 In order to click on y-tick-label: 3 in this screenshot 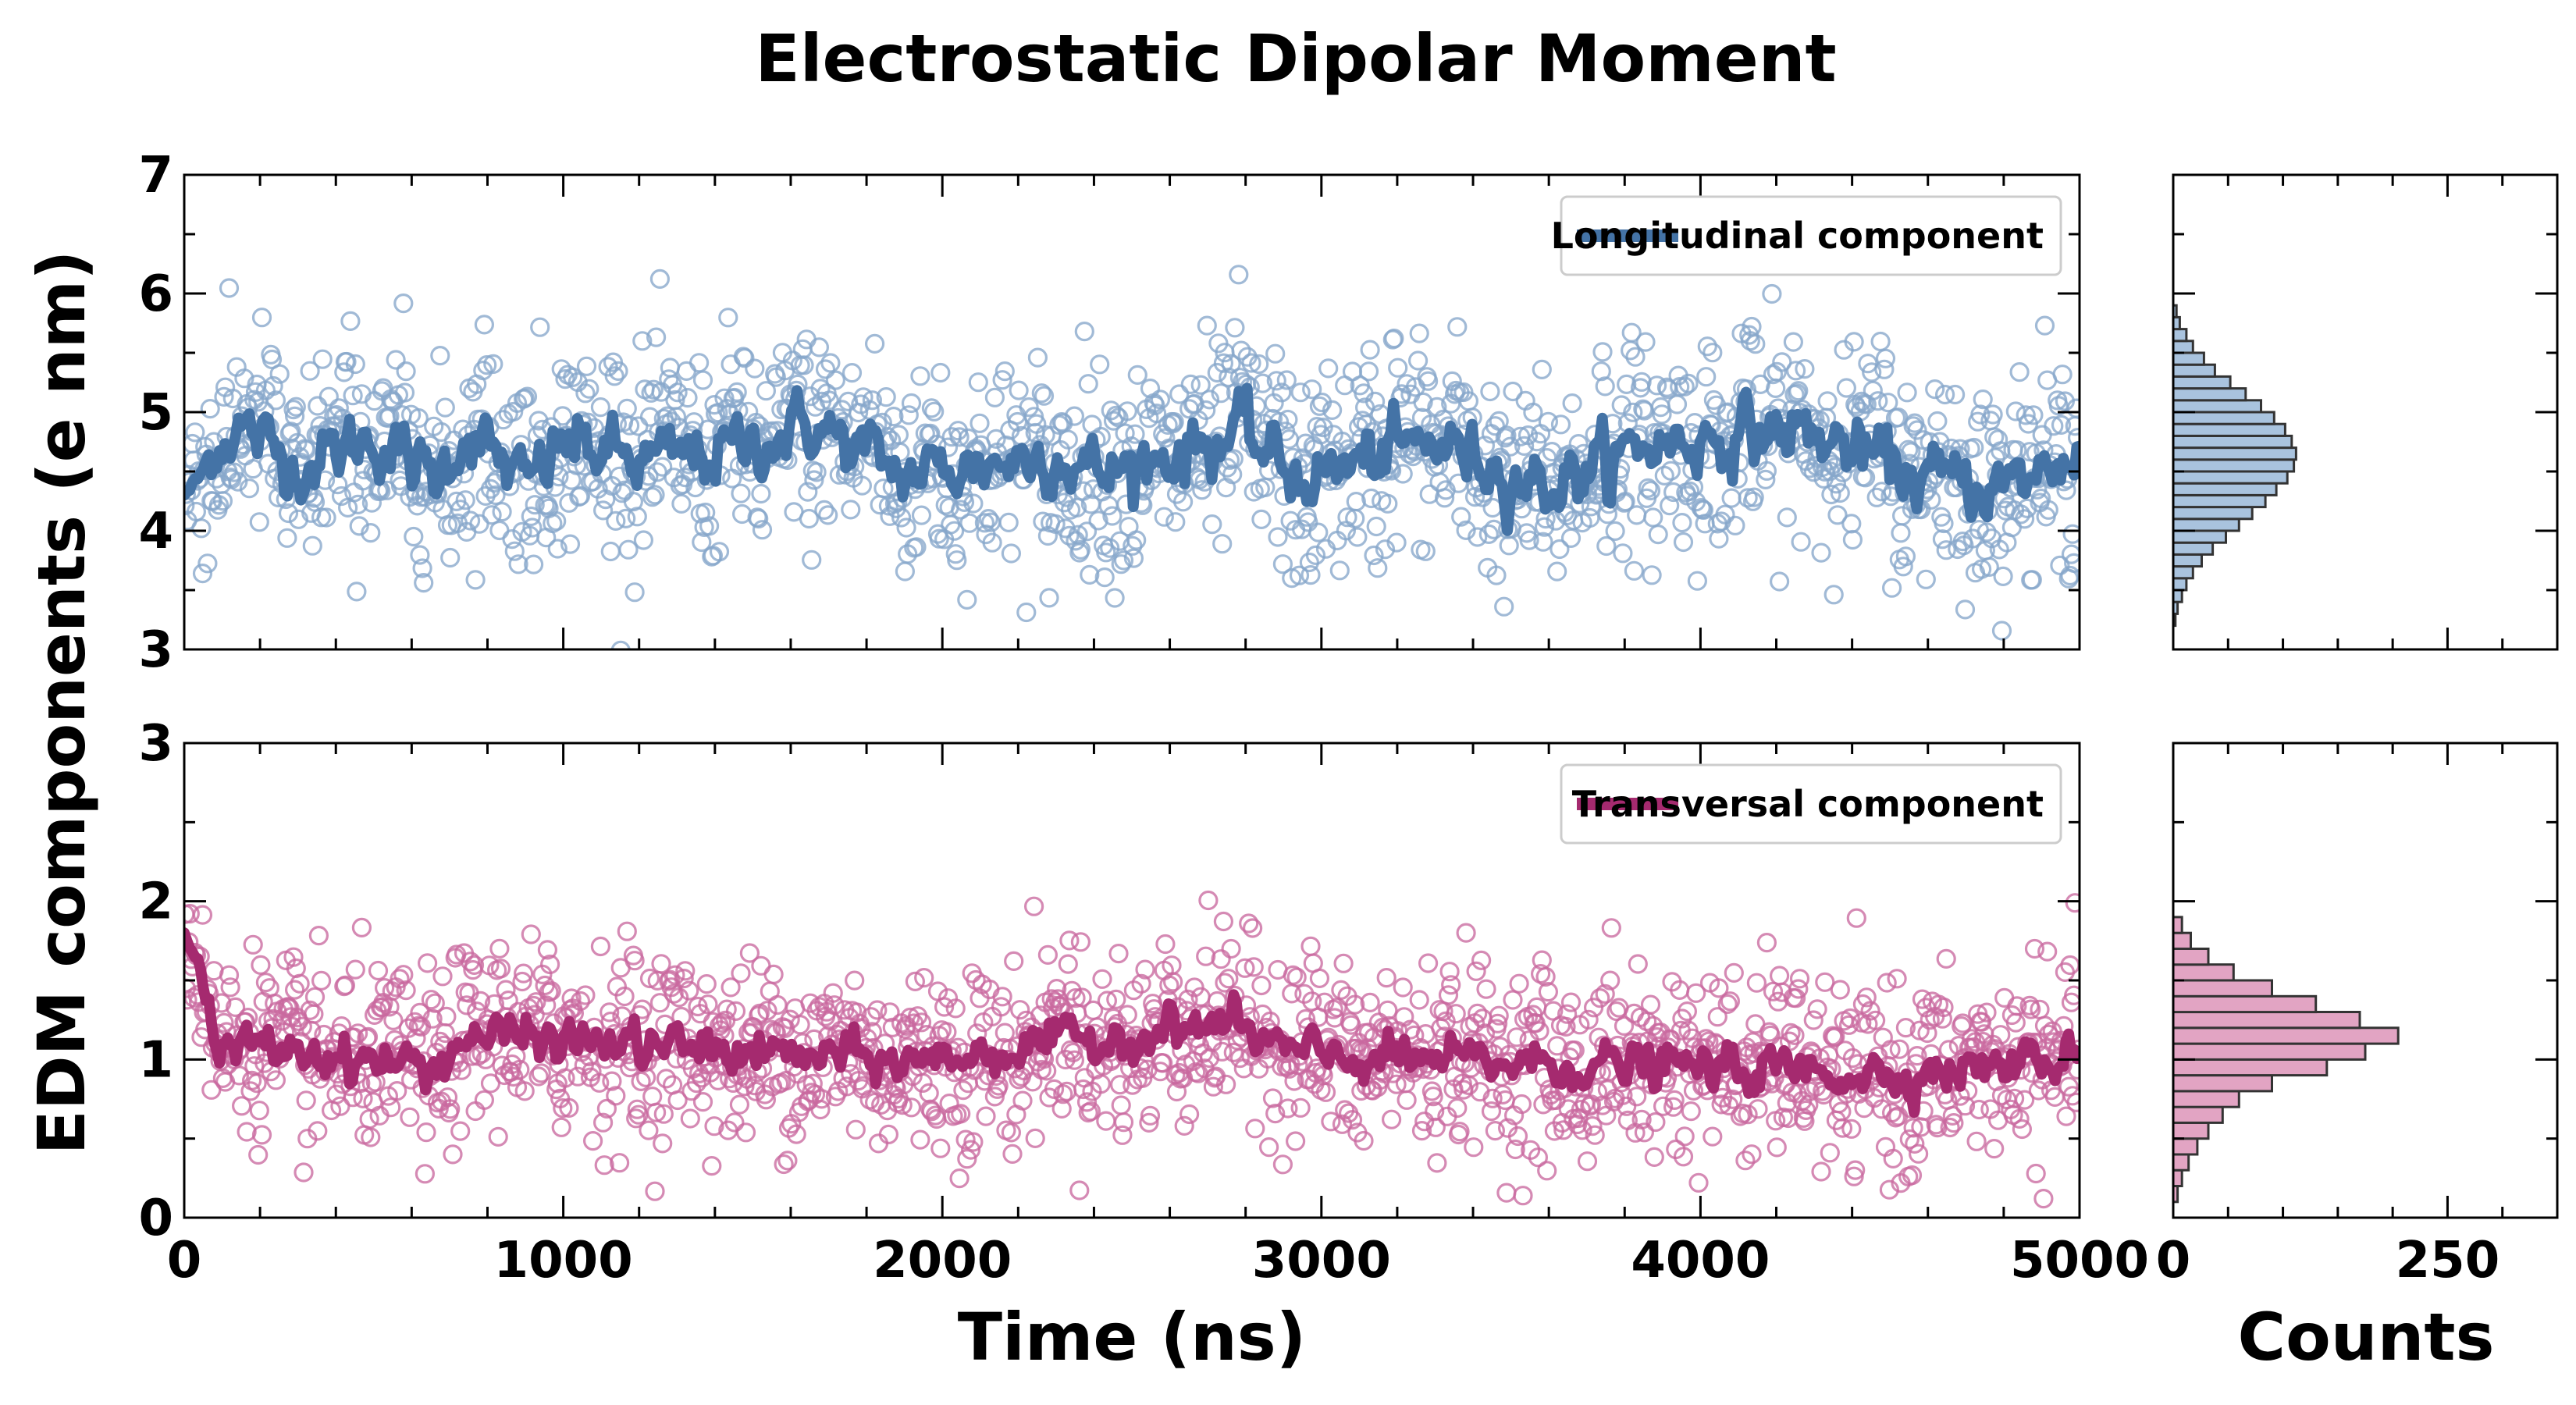, I will do `click(155, 650)`.